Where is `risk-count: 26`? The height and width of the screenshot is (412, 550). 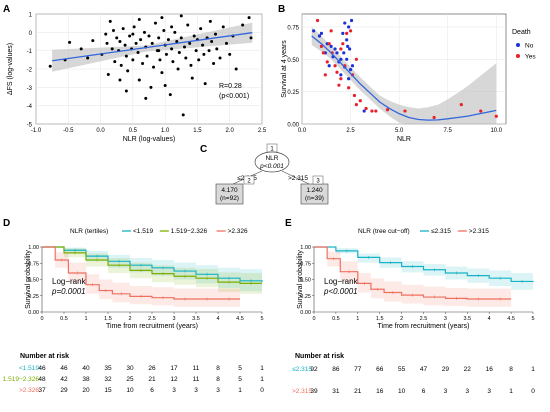
risk-count: 26 is located at coordinates (152, 368).